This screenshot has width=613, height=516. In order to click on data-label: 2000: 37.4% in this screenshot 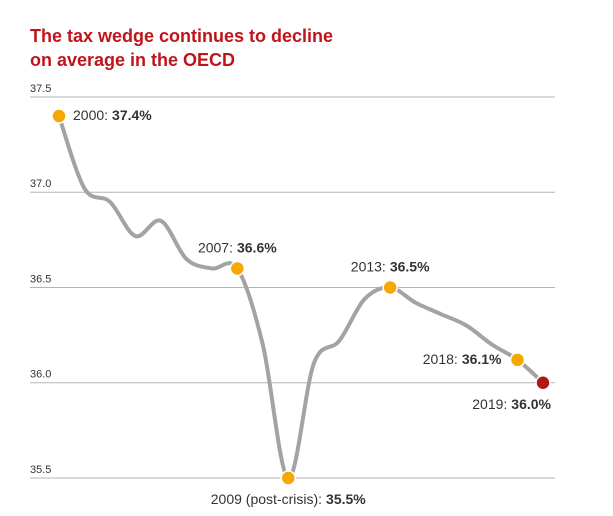, I will do `click(112, 115)`.